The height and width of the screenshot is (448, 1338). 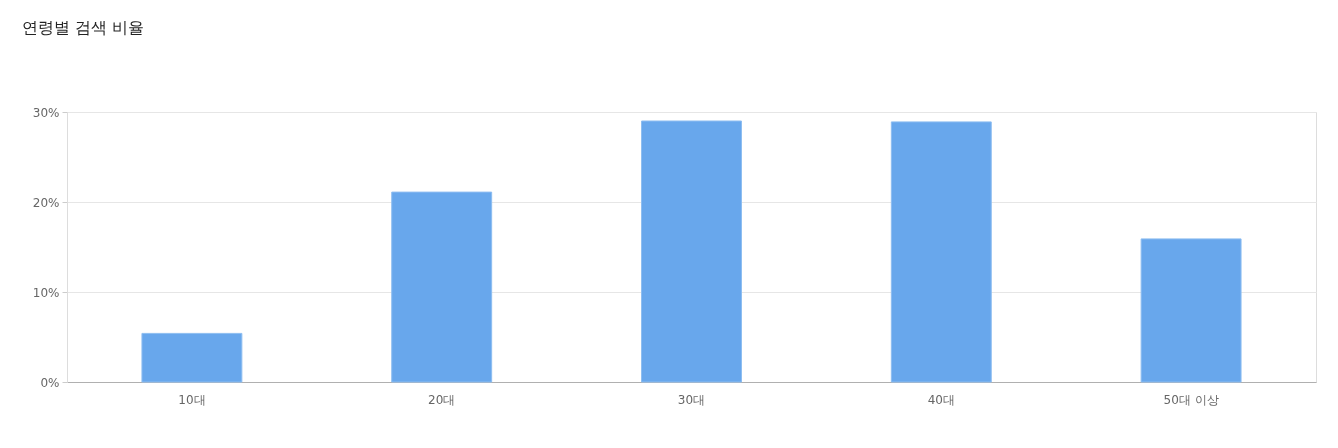 What do you see at coordinates (46, 112) in the screenshot?
I see `y-tick-label: 30%` at bounding box center [46, 112].